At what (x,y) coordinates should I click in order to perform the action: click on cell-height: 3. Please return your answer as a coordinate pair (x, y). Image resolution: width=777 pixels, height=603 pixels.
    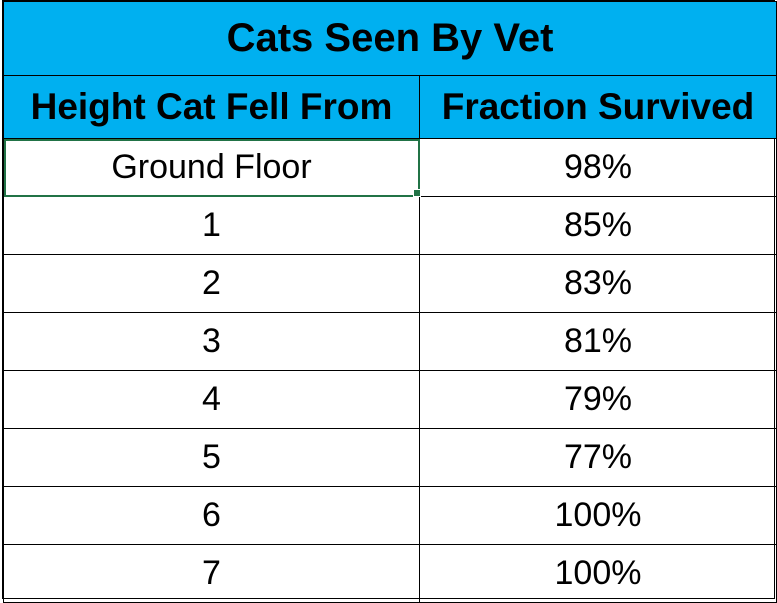
    Looking at the image, I should click on (211, 341).